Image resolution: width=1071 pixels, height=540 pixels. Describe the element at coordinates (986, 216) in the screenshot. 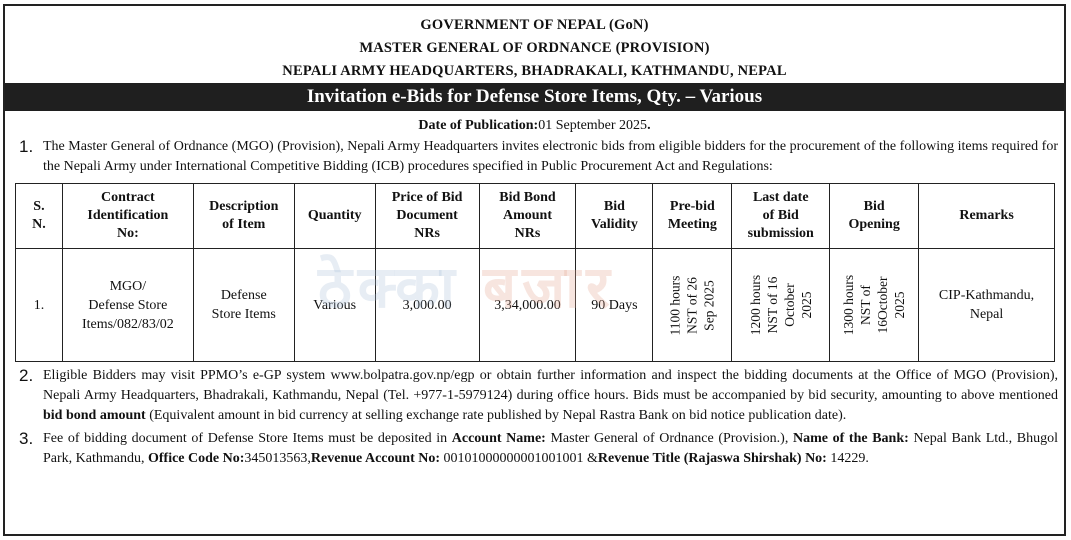

I see `header-remarks: Remarks` at that location.